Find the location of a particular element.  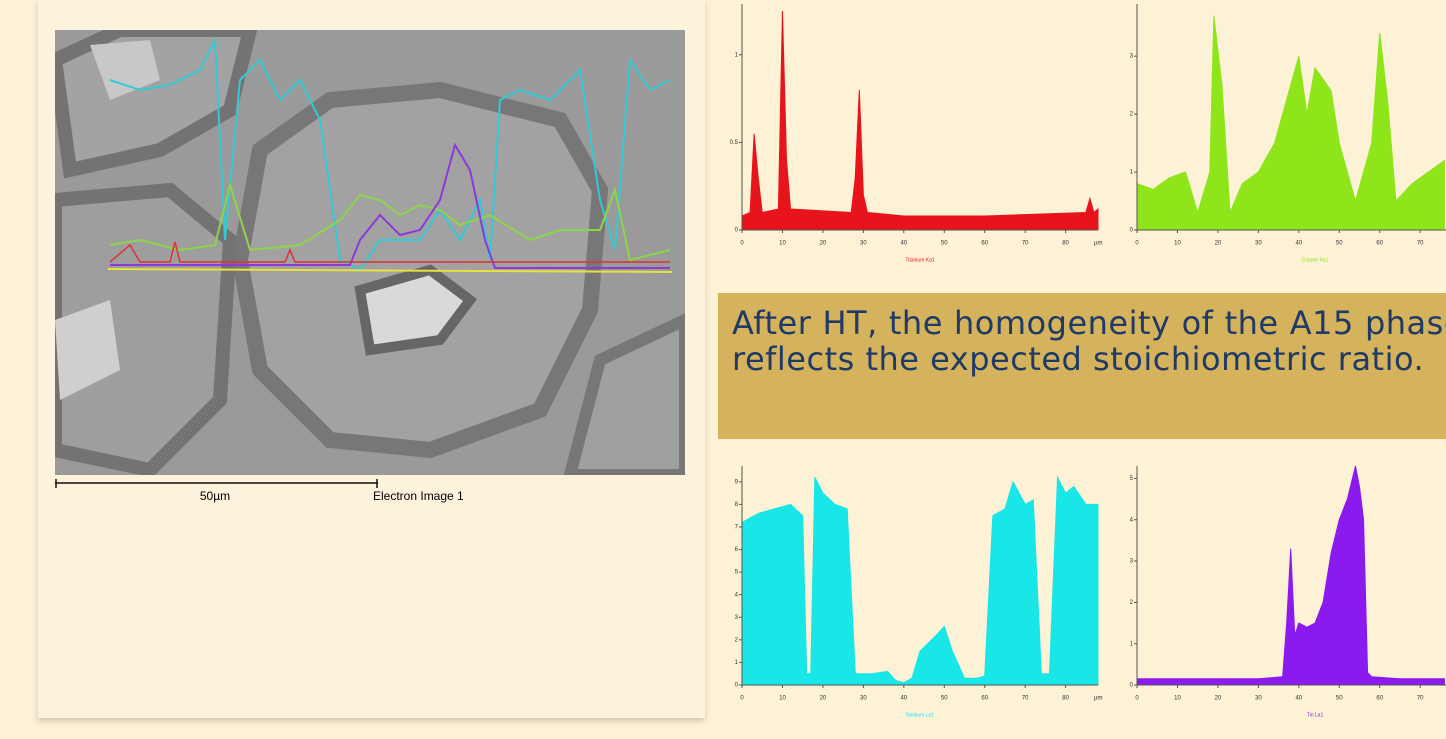

y-tick-label: 9 is located at coordinates (737, 482).